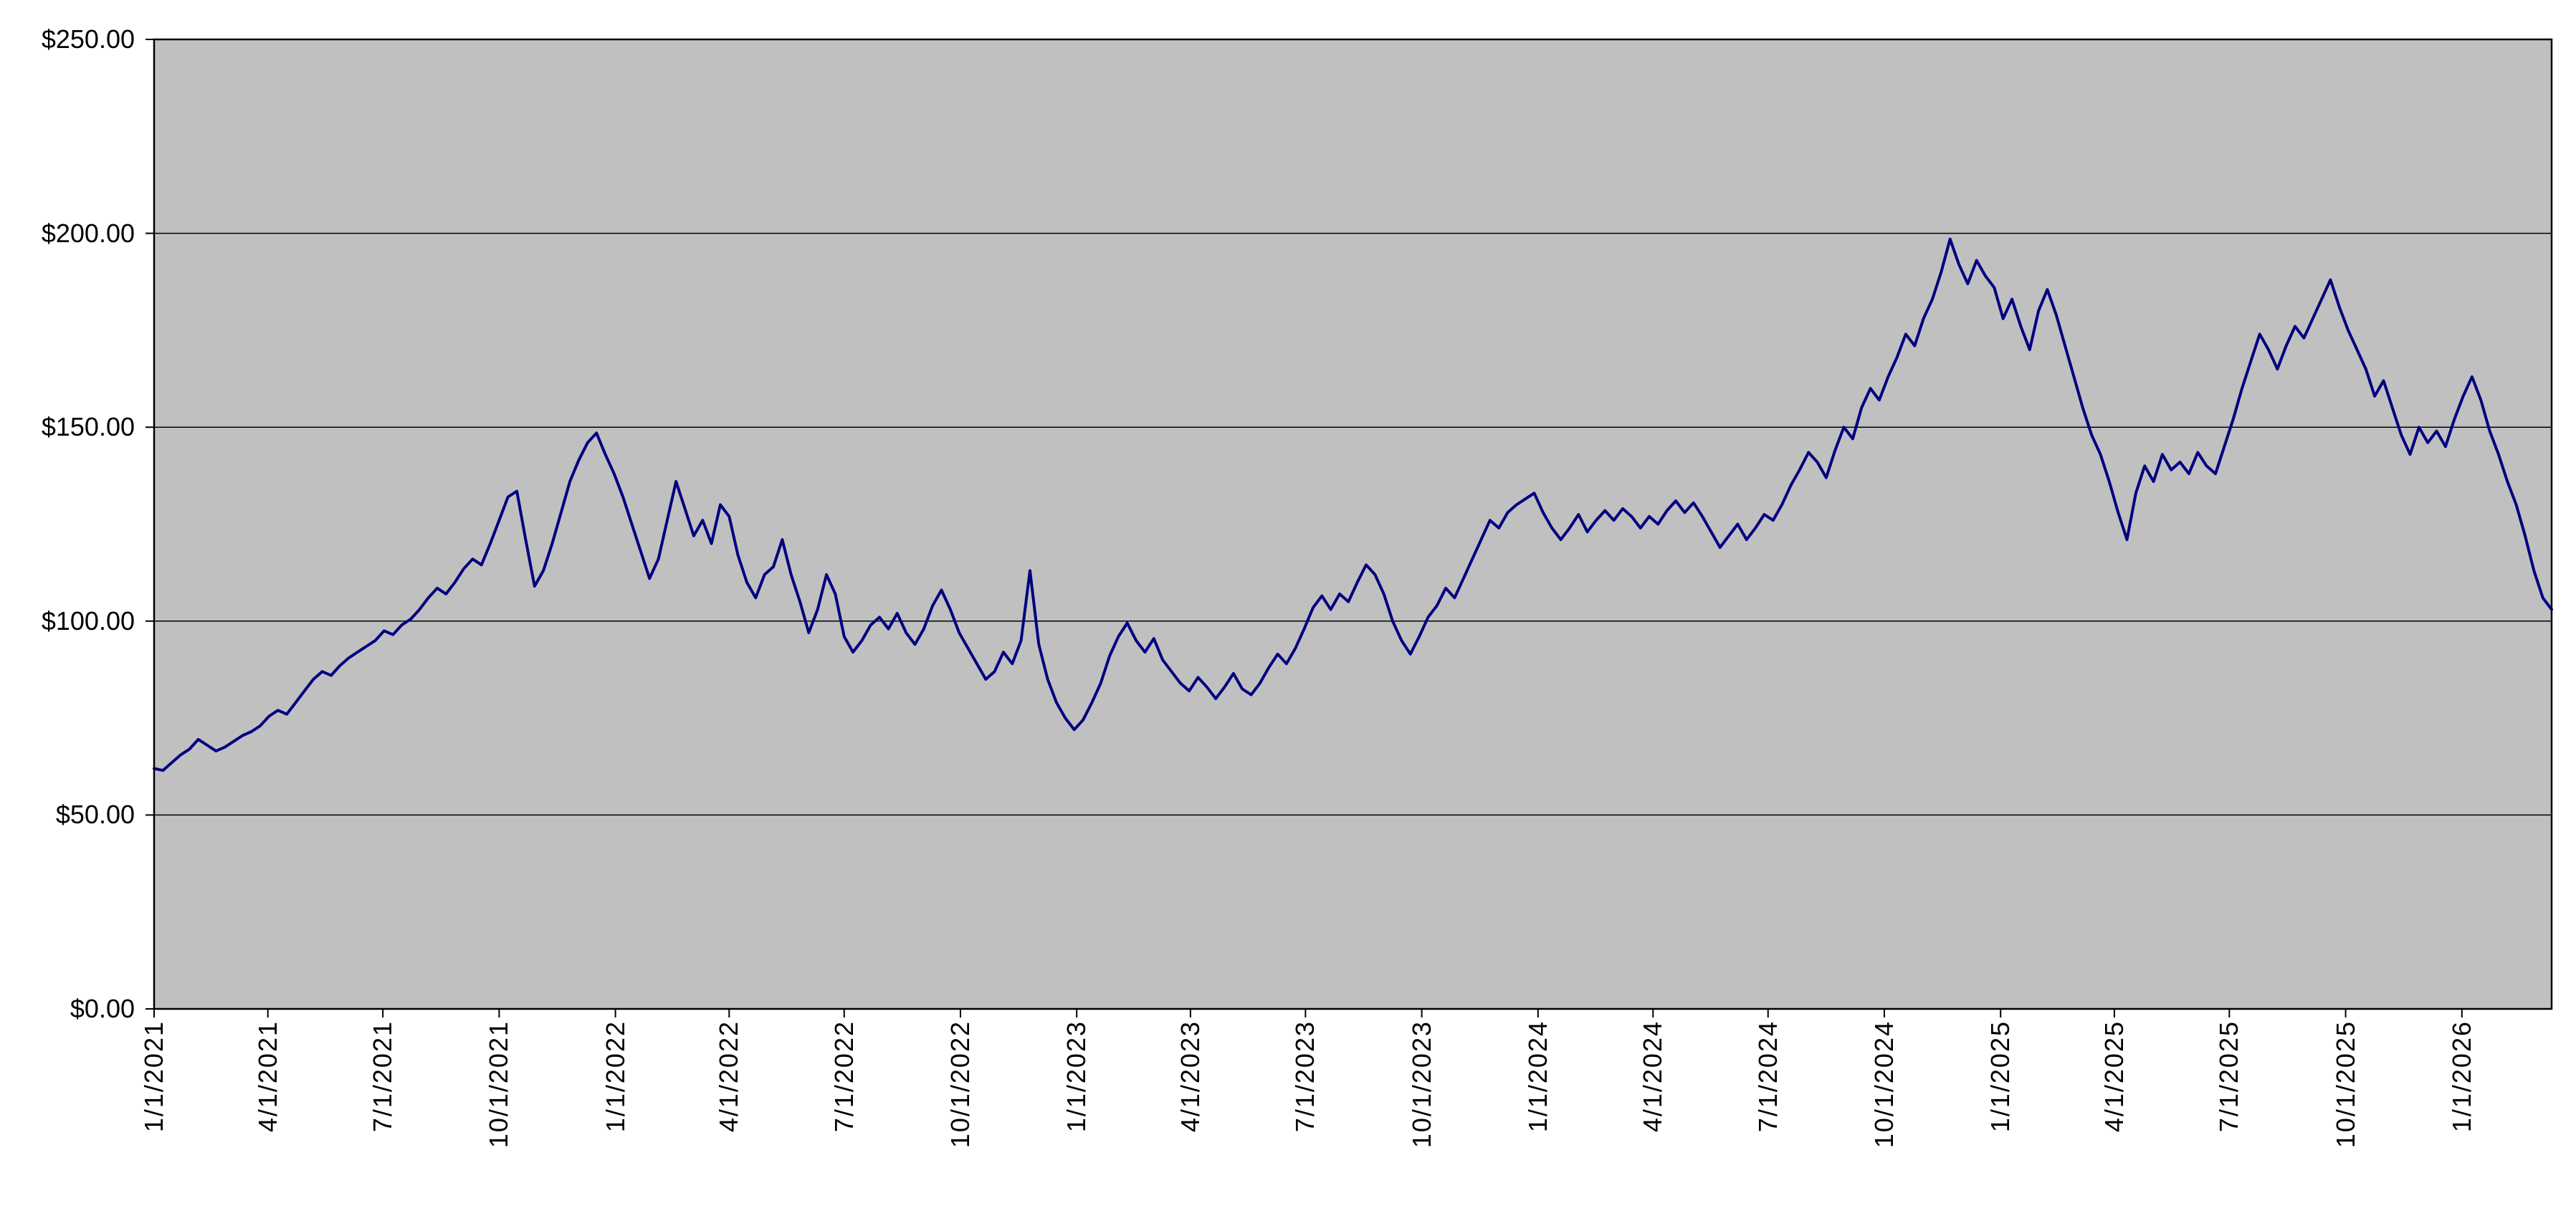  Describe the element at coordinates (1653, 1076) in the screenshot. I see `x-tick-label: 4/1/2024` at that location.